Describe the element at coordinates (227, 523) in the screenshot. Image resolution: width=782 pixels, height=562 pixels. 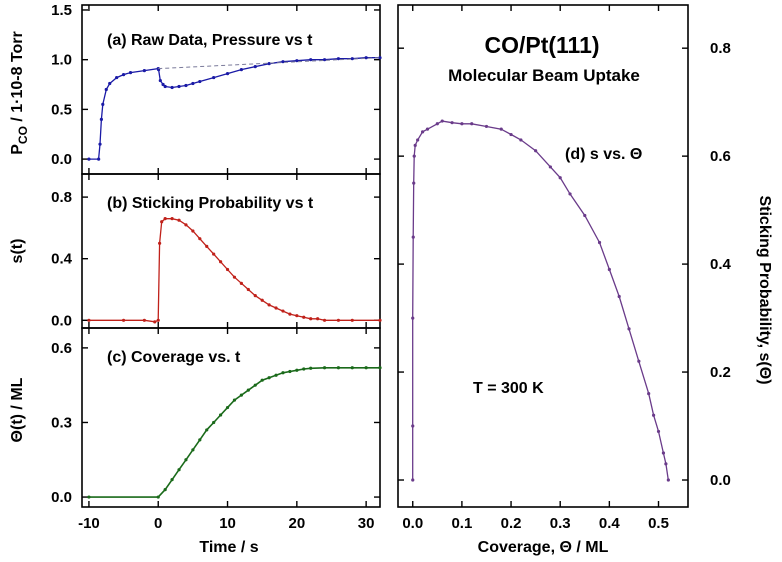
I see `panel-c-xtick-label: 10` at that location.